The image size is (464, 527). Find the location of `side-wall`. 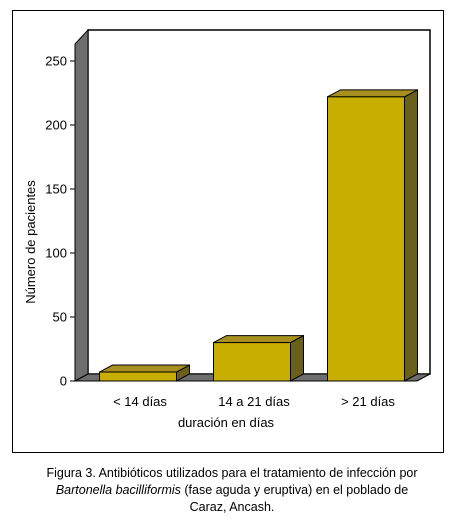

side-wall is located at coordinates (81, 205).